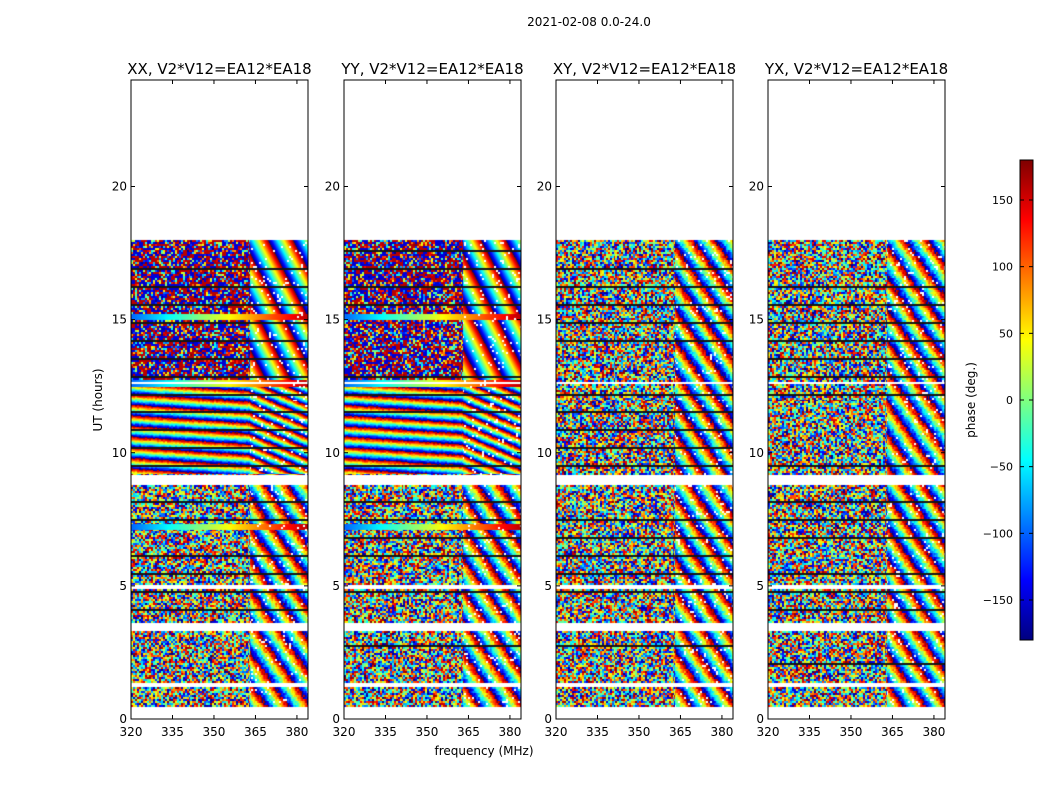 This screenshot has width=1050, height=800. I want to click on colorbar: 150 100 50 0 −50 −100 −150, so click(1008, 400).